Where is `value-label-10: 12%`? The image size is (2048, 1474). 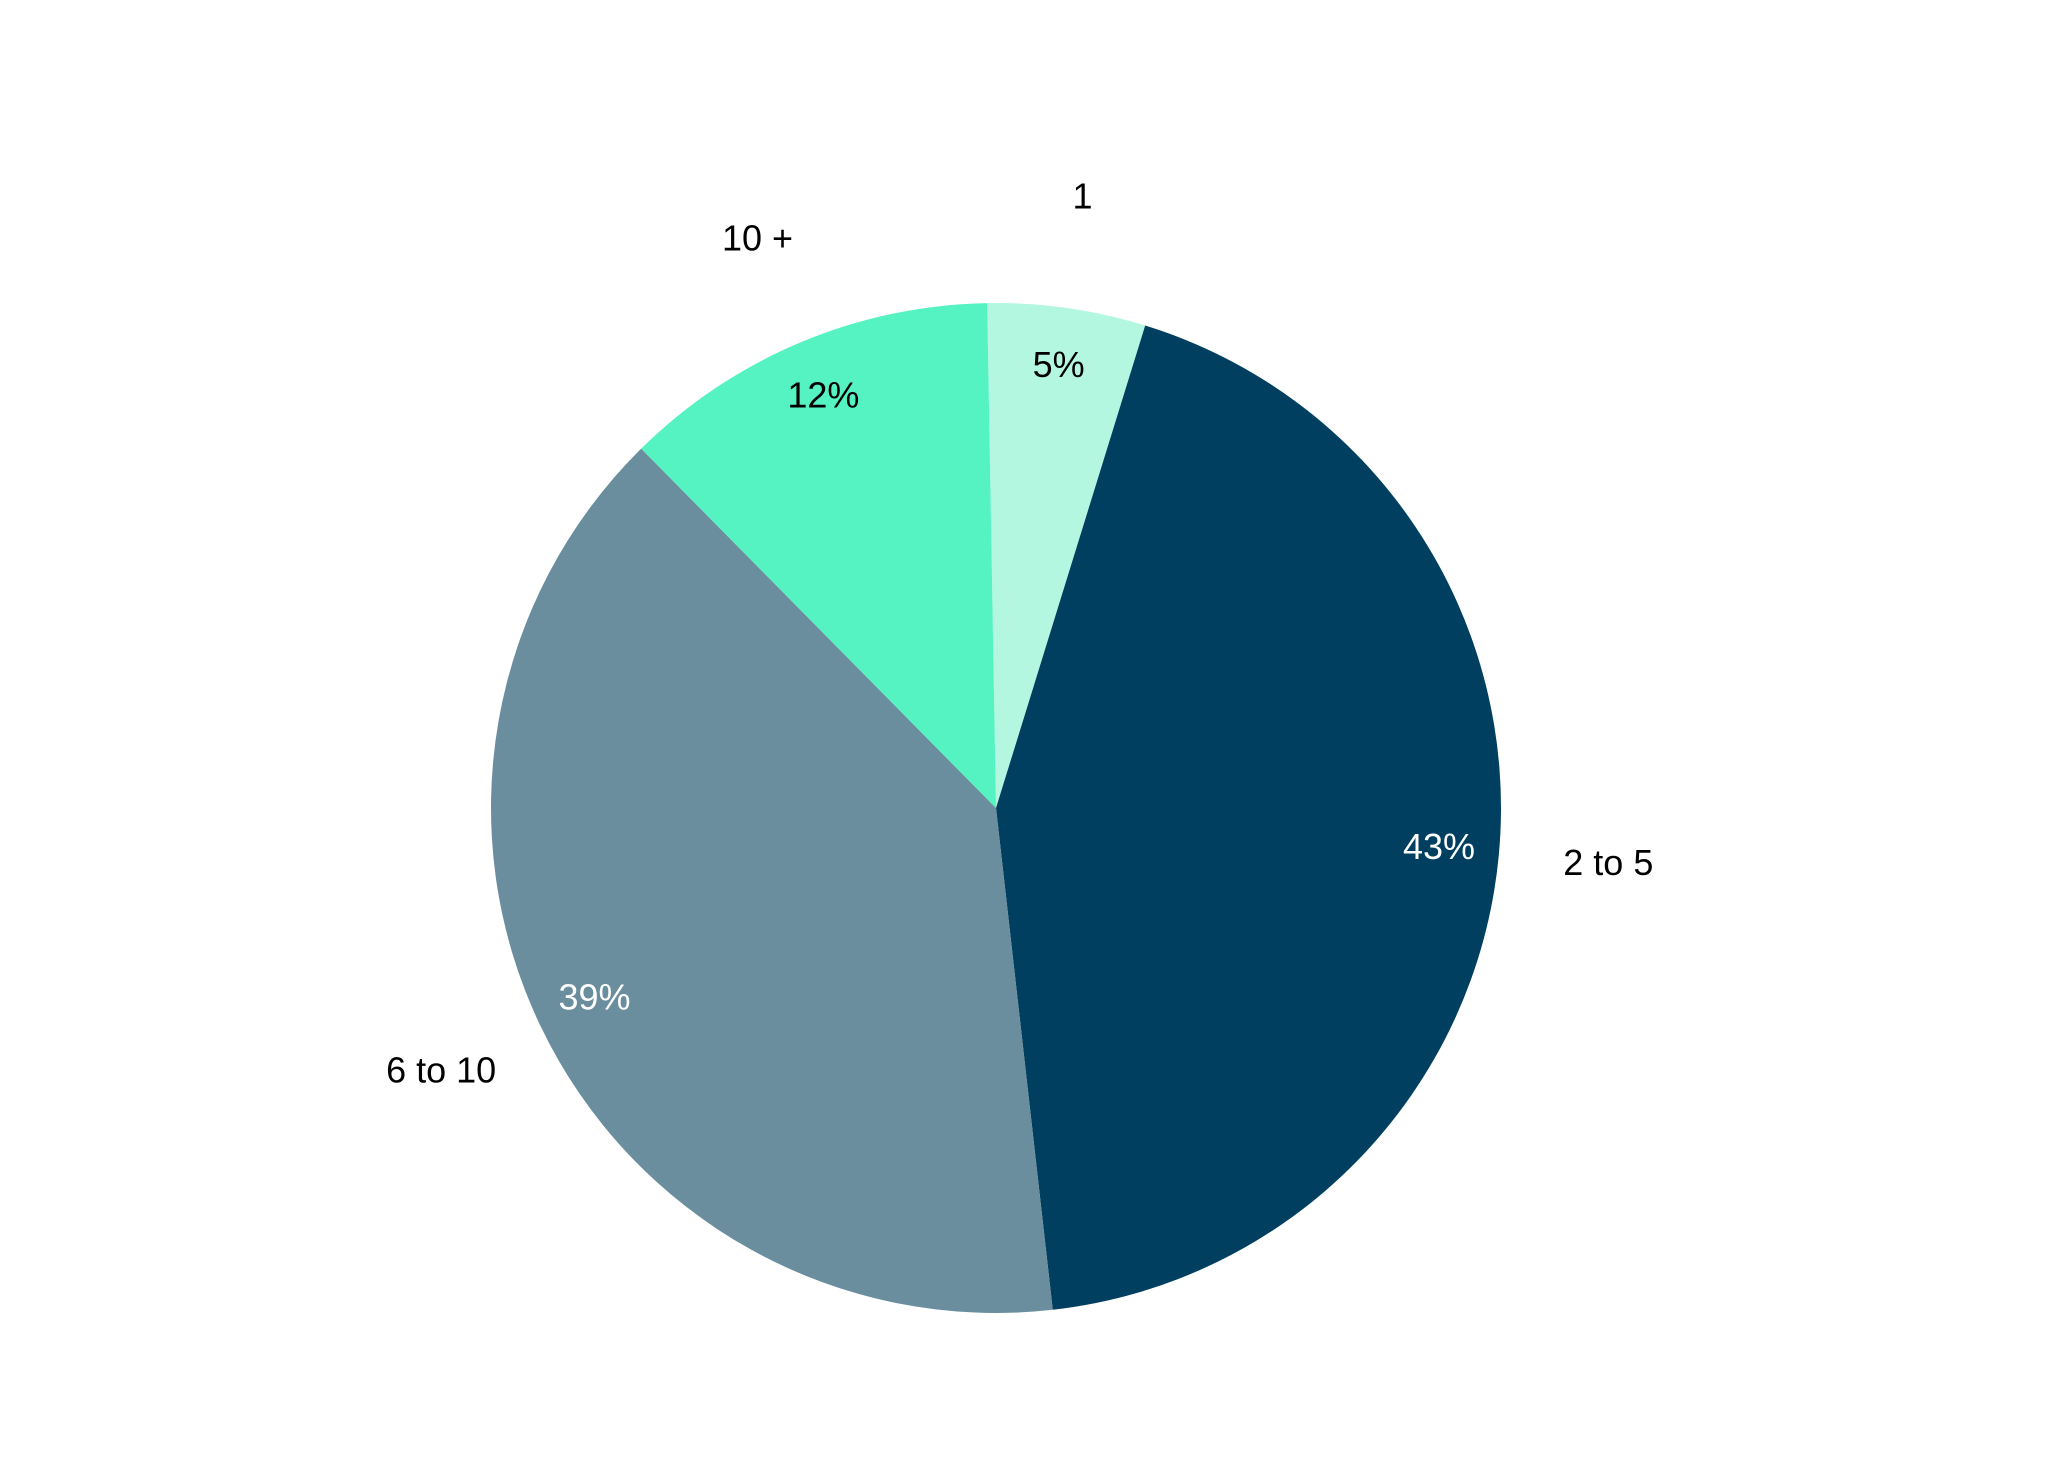
value-label-10: 12% is located at coordinates (823, 394).